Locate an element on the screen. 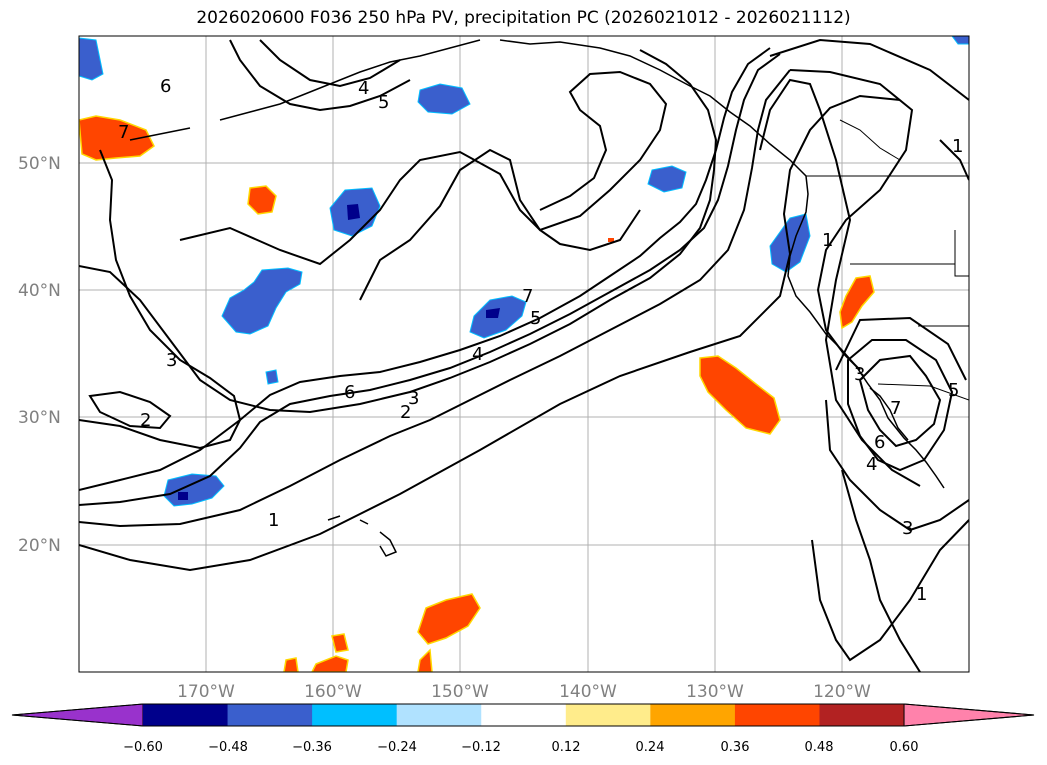  lat-label: 40°N is located at coordinates (39, 291).